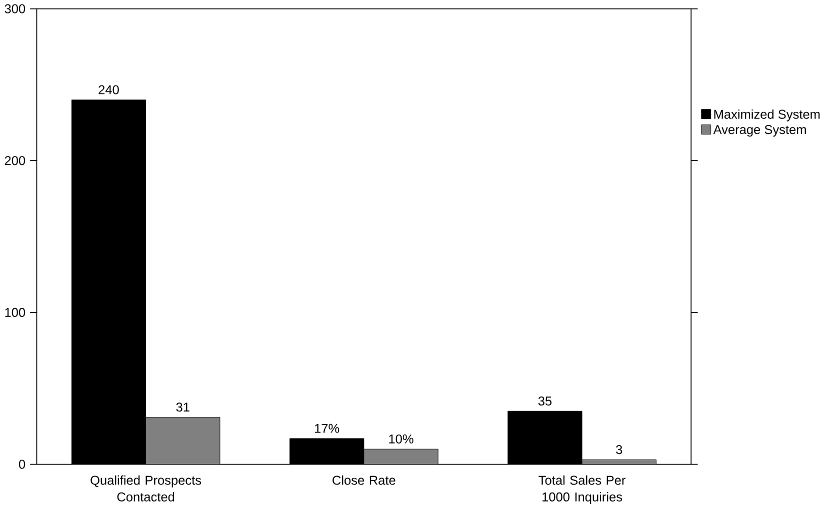 Image resolution: width=826 pixels, height=508 pixels. Describe the element at coordinates (582, 489) in the screenshot. I see `x-tick-label: Total Sales Per 1000 Inquiries` at that location.